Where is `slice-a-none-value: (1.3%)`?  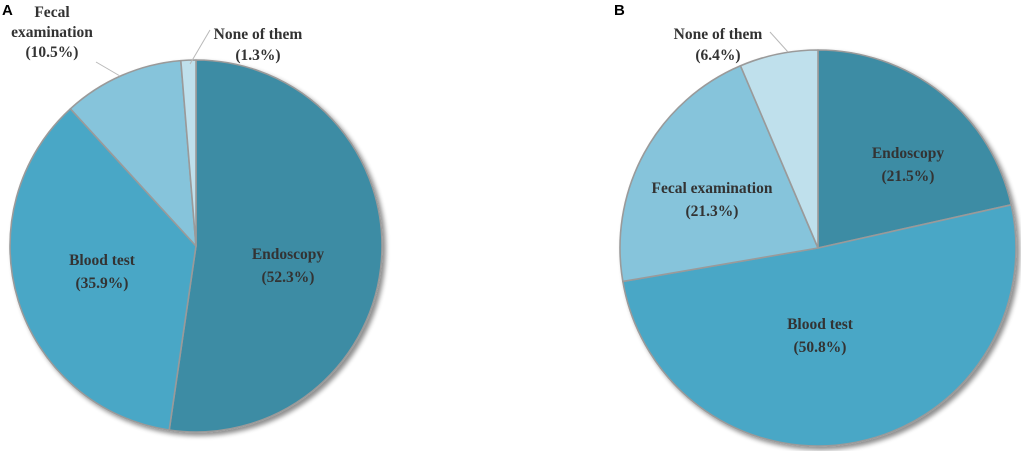
slice-a-none-value: (1.3%) is located at coordinates (257, 55).